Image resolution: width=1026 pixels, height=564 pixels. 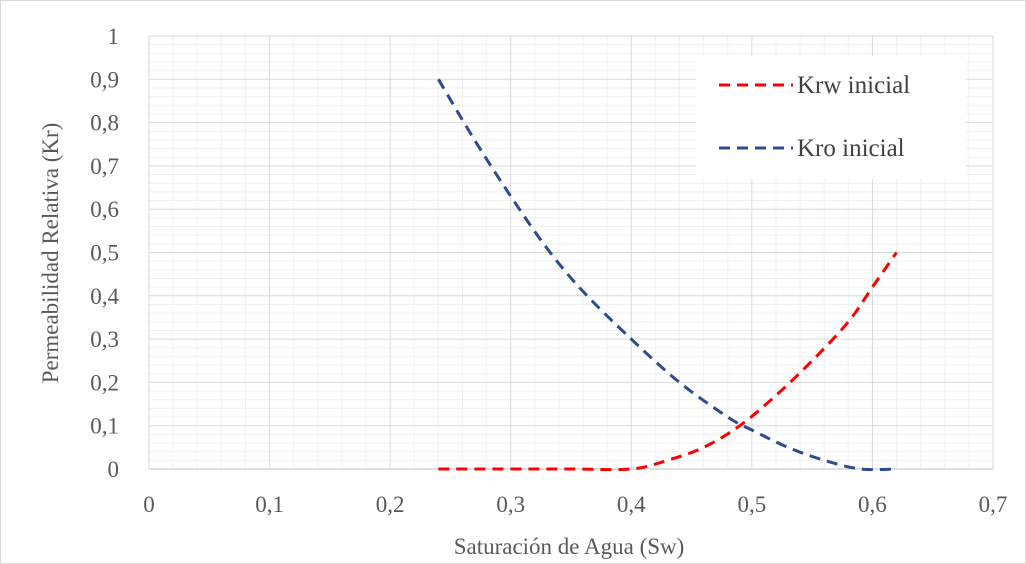 I want to click on y-tick-label: 0,4, so click(x=104, y=296).